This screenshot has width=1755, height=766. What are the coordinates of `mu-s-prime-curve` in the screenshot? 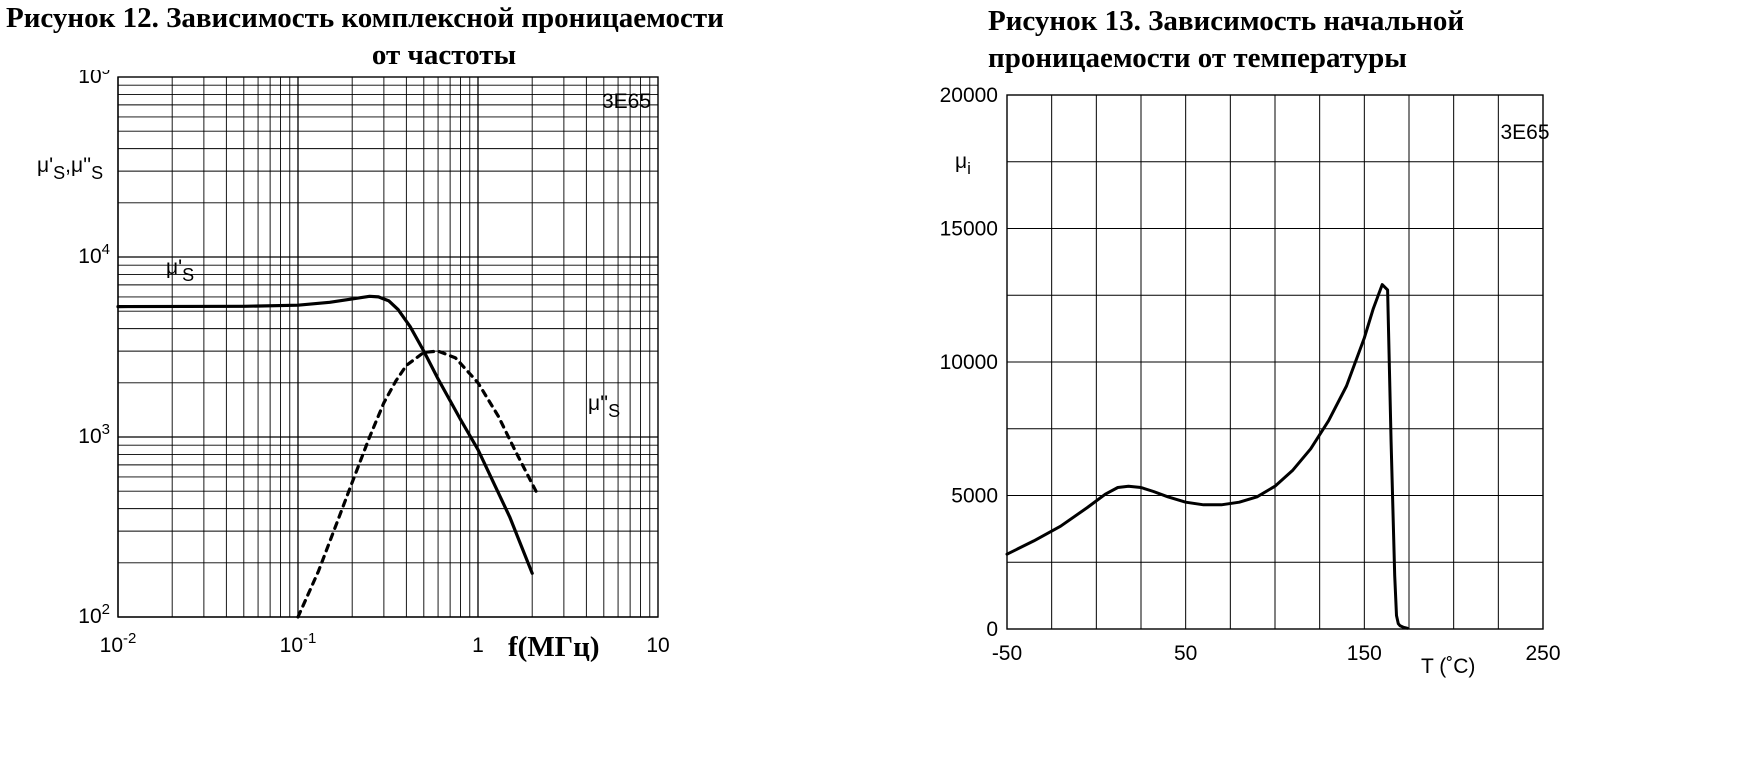 It's located at (325, 434).